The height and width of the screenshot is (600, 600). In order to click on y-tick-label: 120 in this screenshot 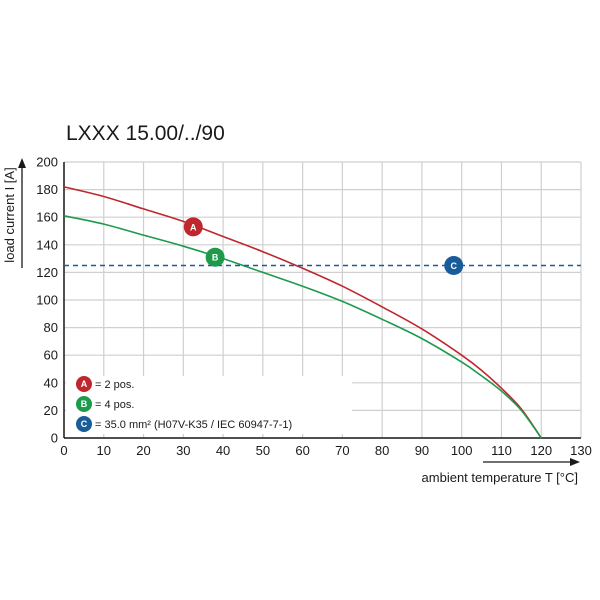, I will do `click(47, 272)`.